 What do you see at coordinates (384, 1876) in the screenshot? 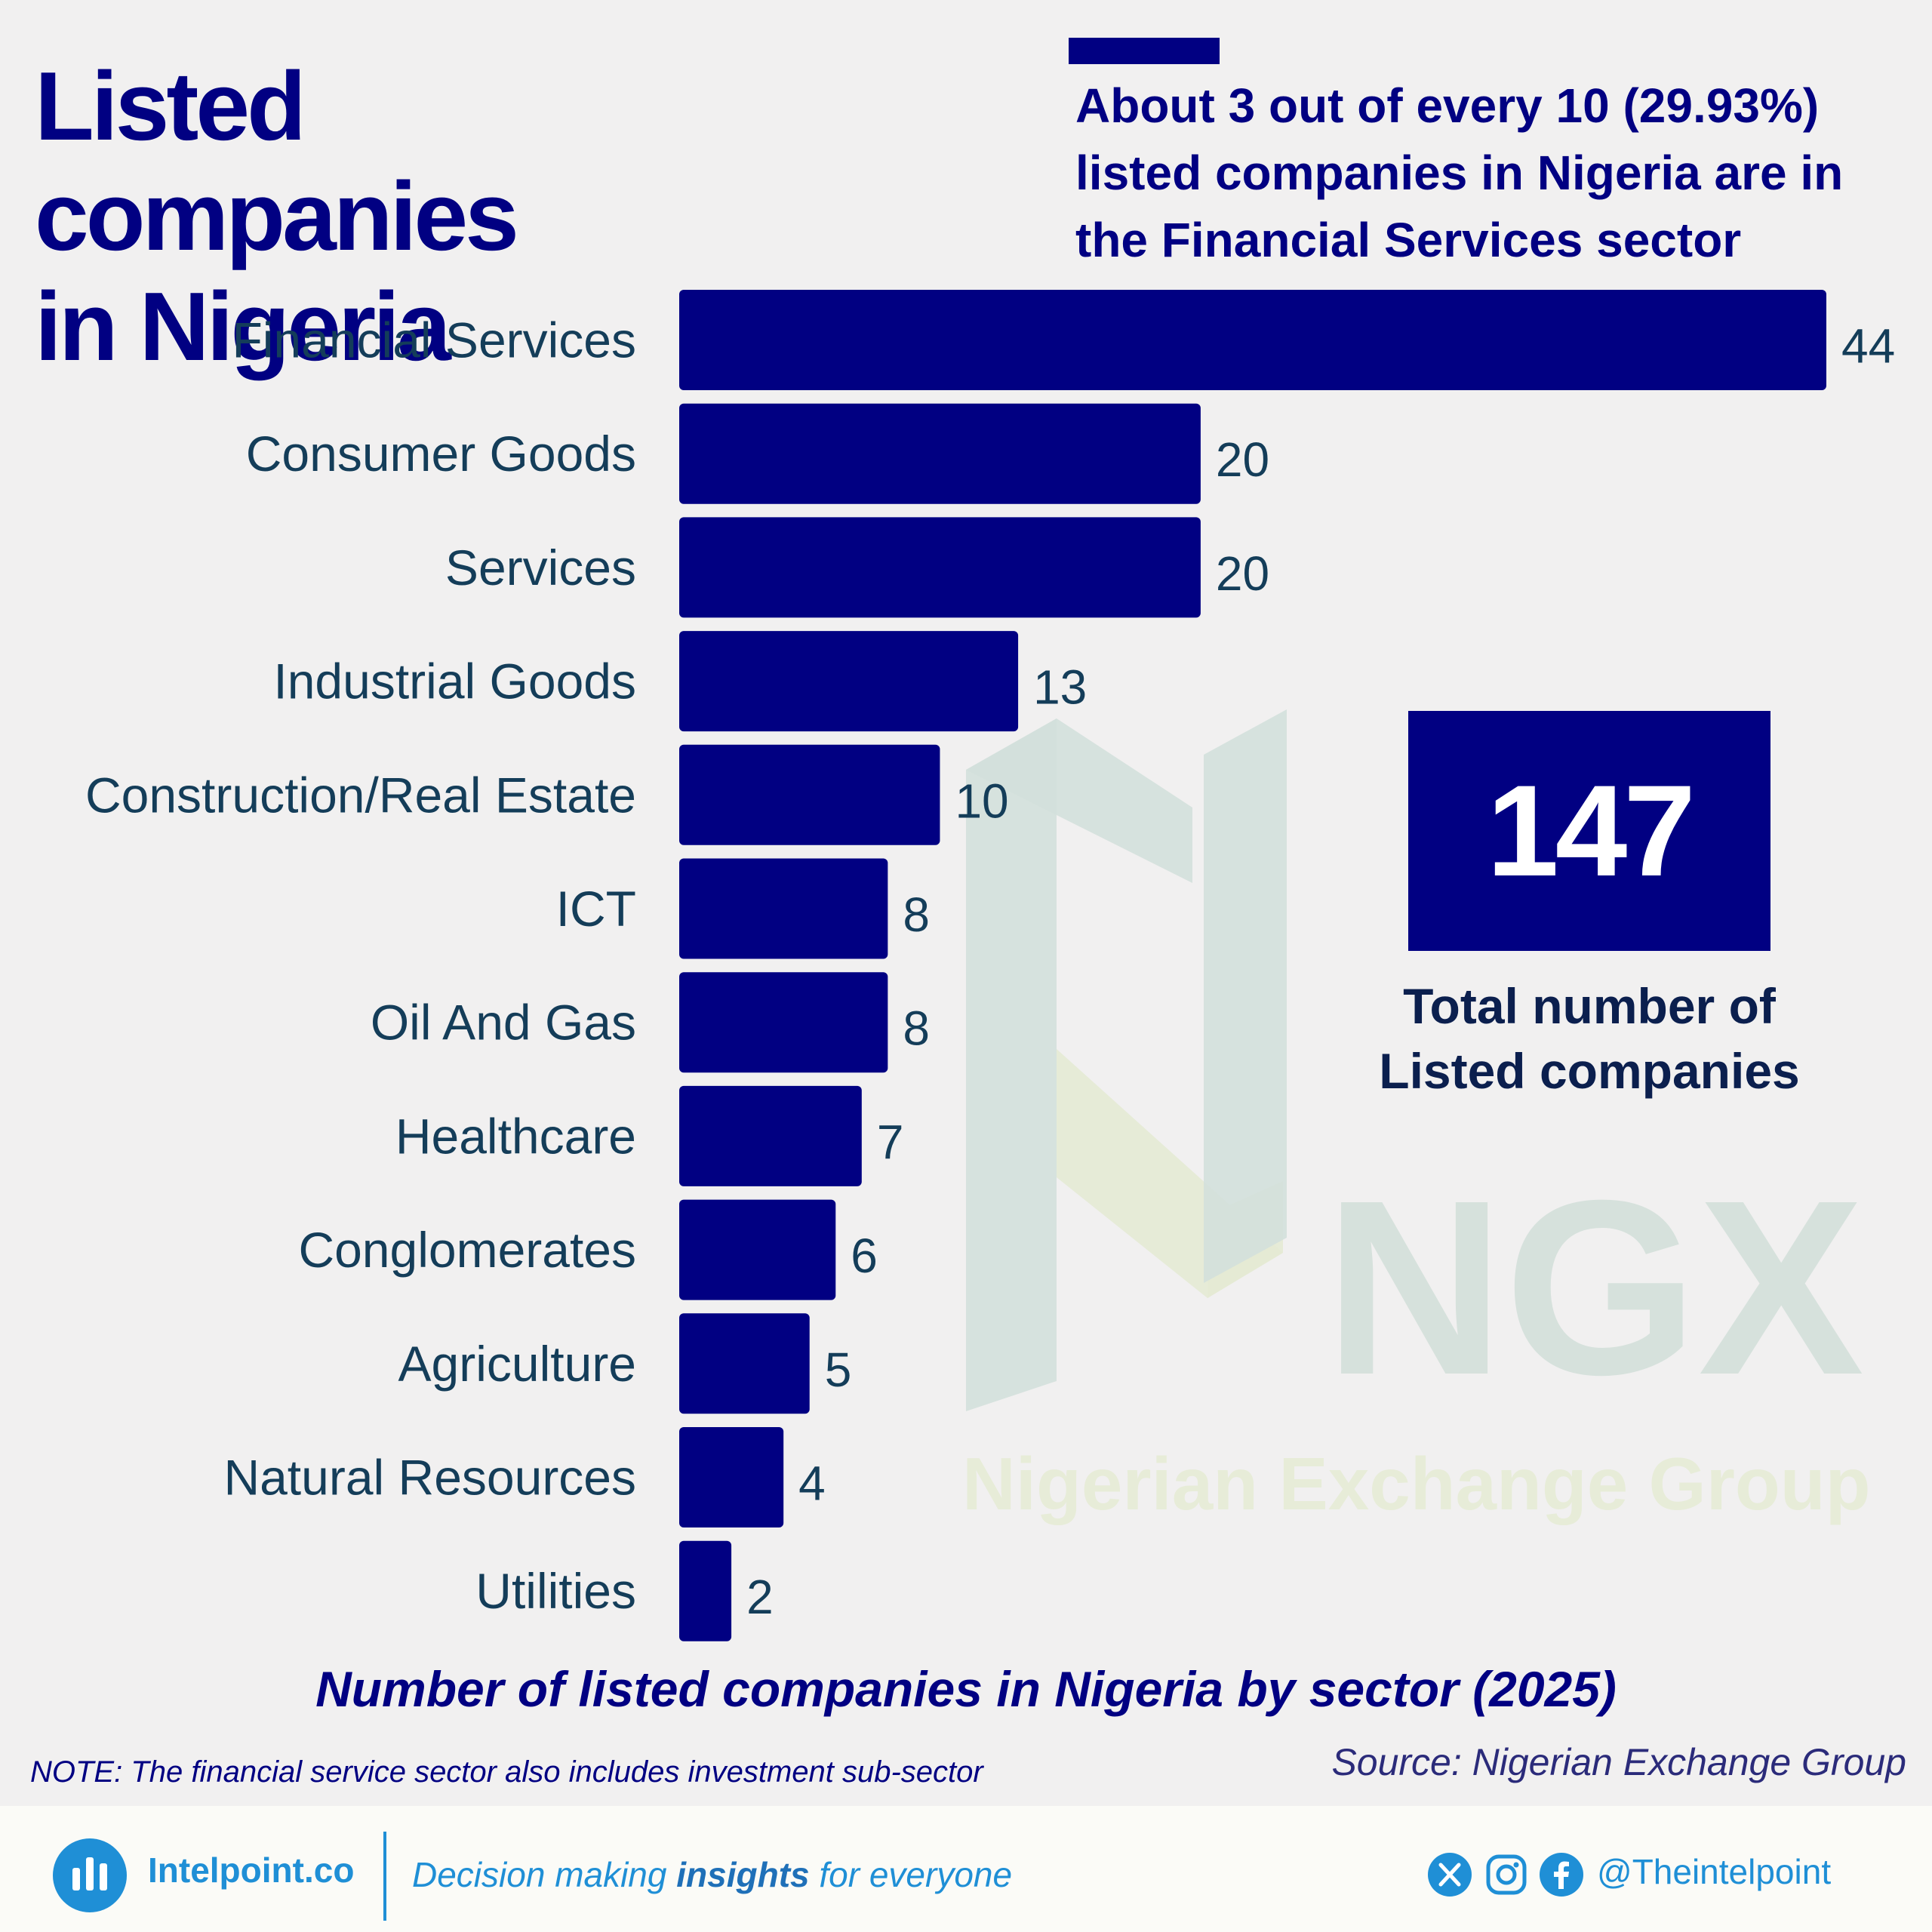
I see `footer-divider` at bounding box center [384, 1876].